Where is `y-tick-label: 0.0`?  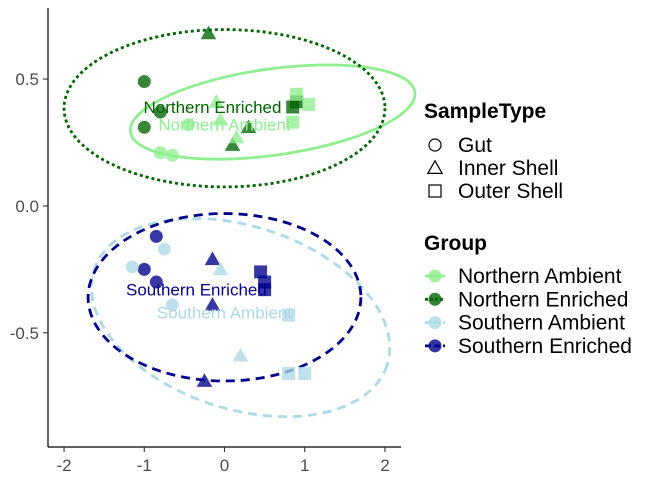
y-tick-label: 0.0 is located at coordinates (27, 206).